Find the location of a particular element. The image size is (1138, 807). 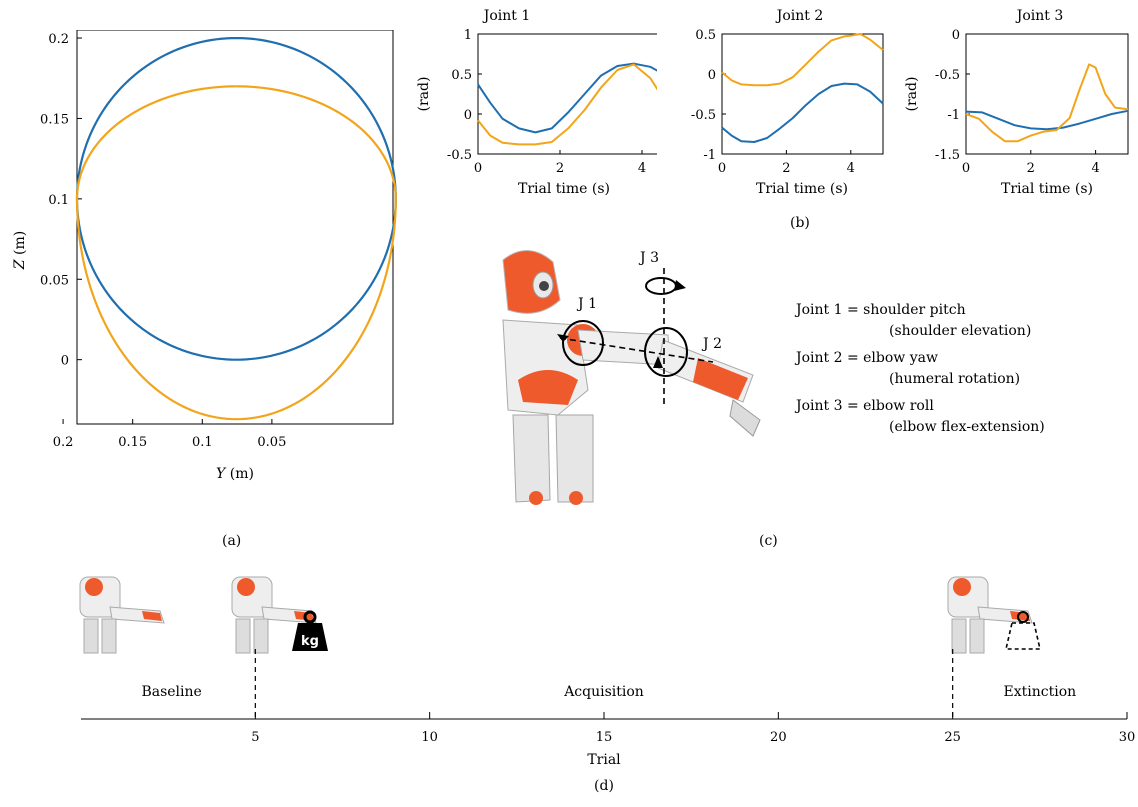

x-tick-label-b3: 0 is located at coordinates (966, 168).